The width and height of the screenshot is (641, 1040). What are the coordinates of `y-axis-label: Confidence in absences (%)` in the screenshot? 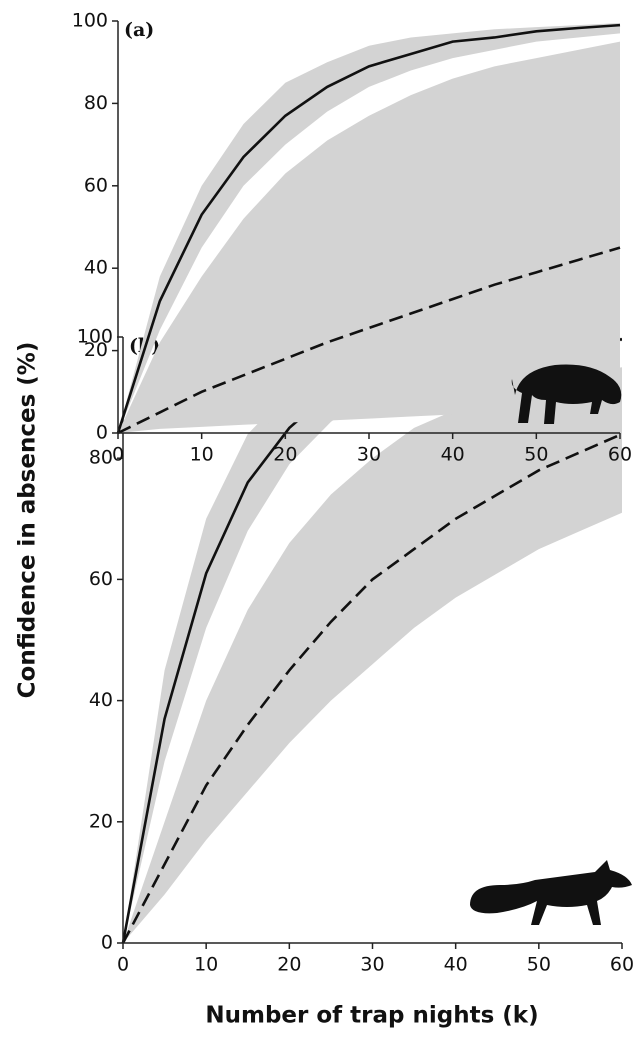 It's located at (28, 520).